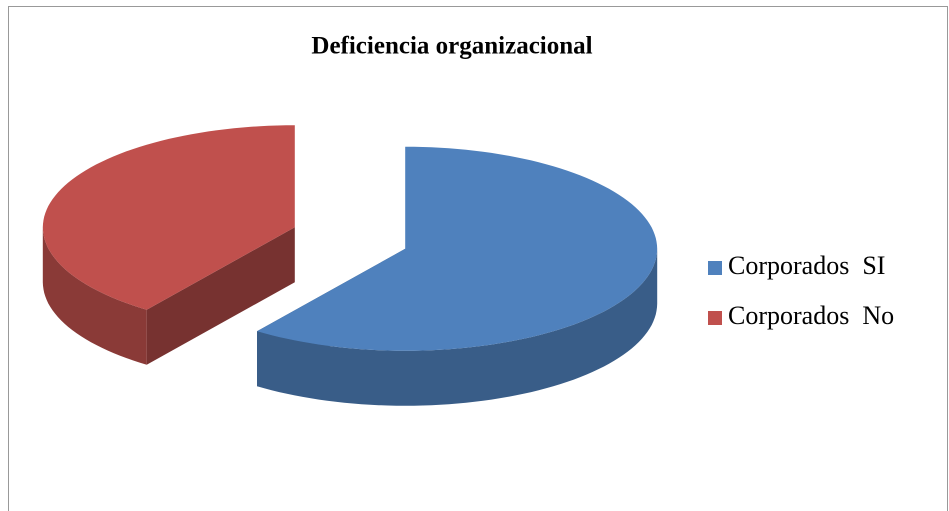 The image size is (949, 511). What do you see at coordinates (811, 315) in the screenshot?
I see `legend-label: Corporados No` at bounding box center [811, 315].